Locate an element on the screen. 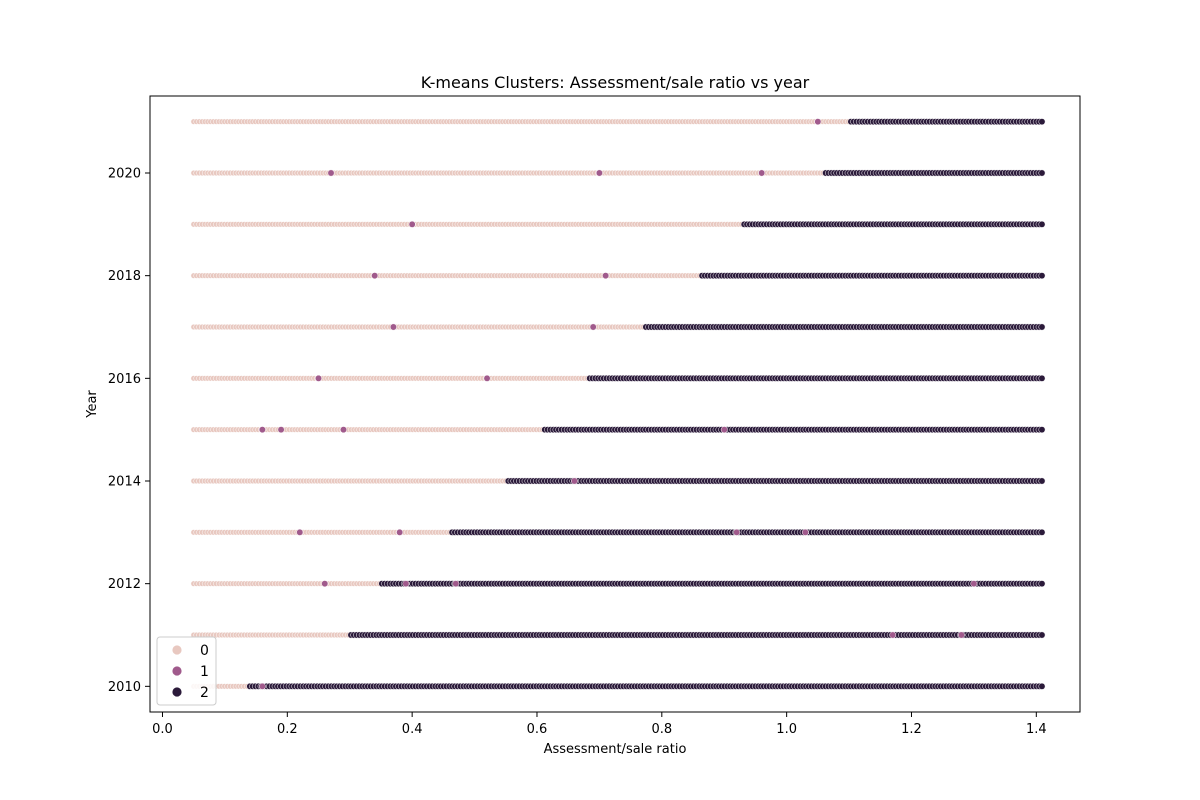  legend-box is located at coordinates (186, 671).